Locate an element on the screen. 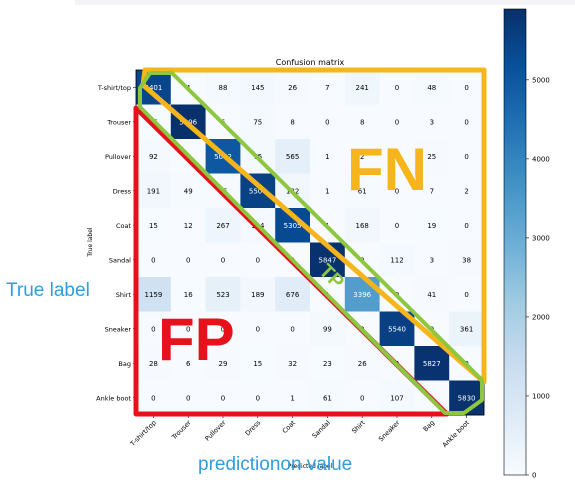  colorbar-tick-label: 3000 is located at coordinates (541, 238).